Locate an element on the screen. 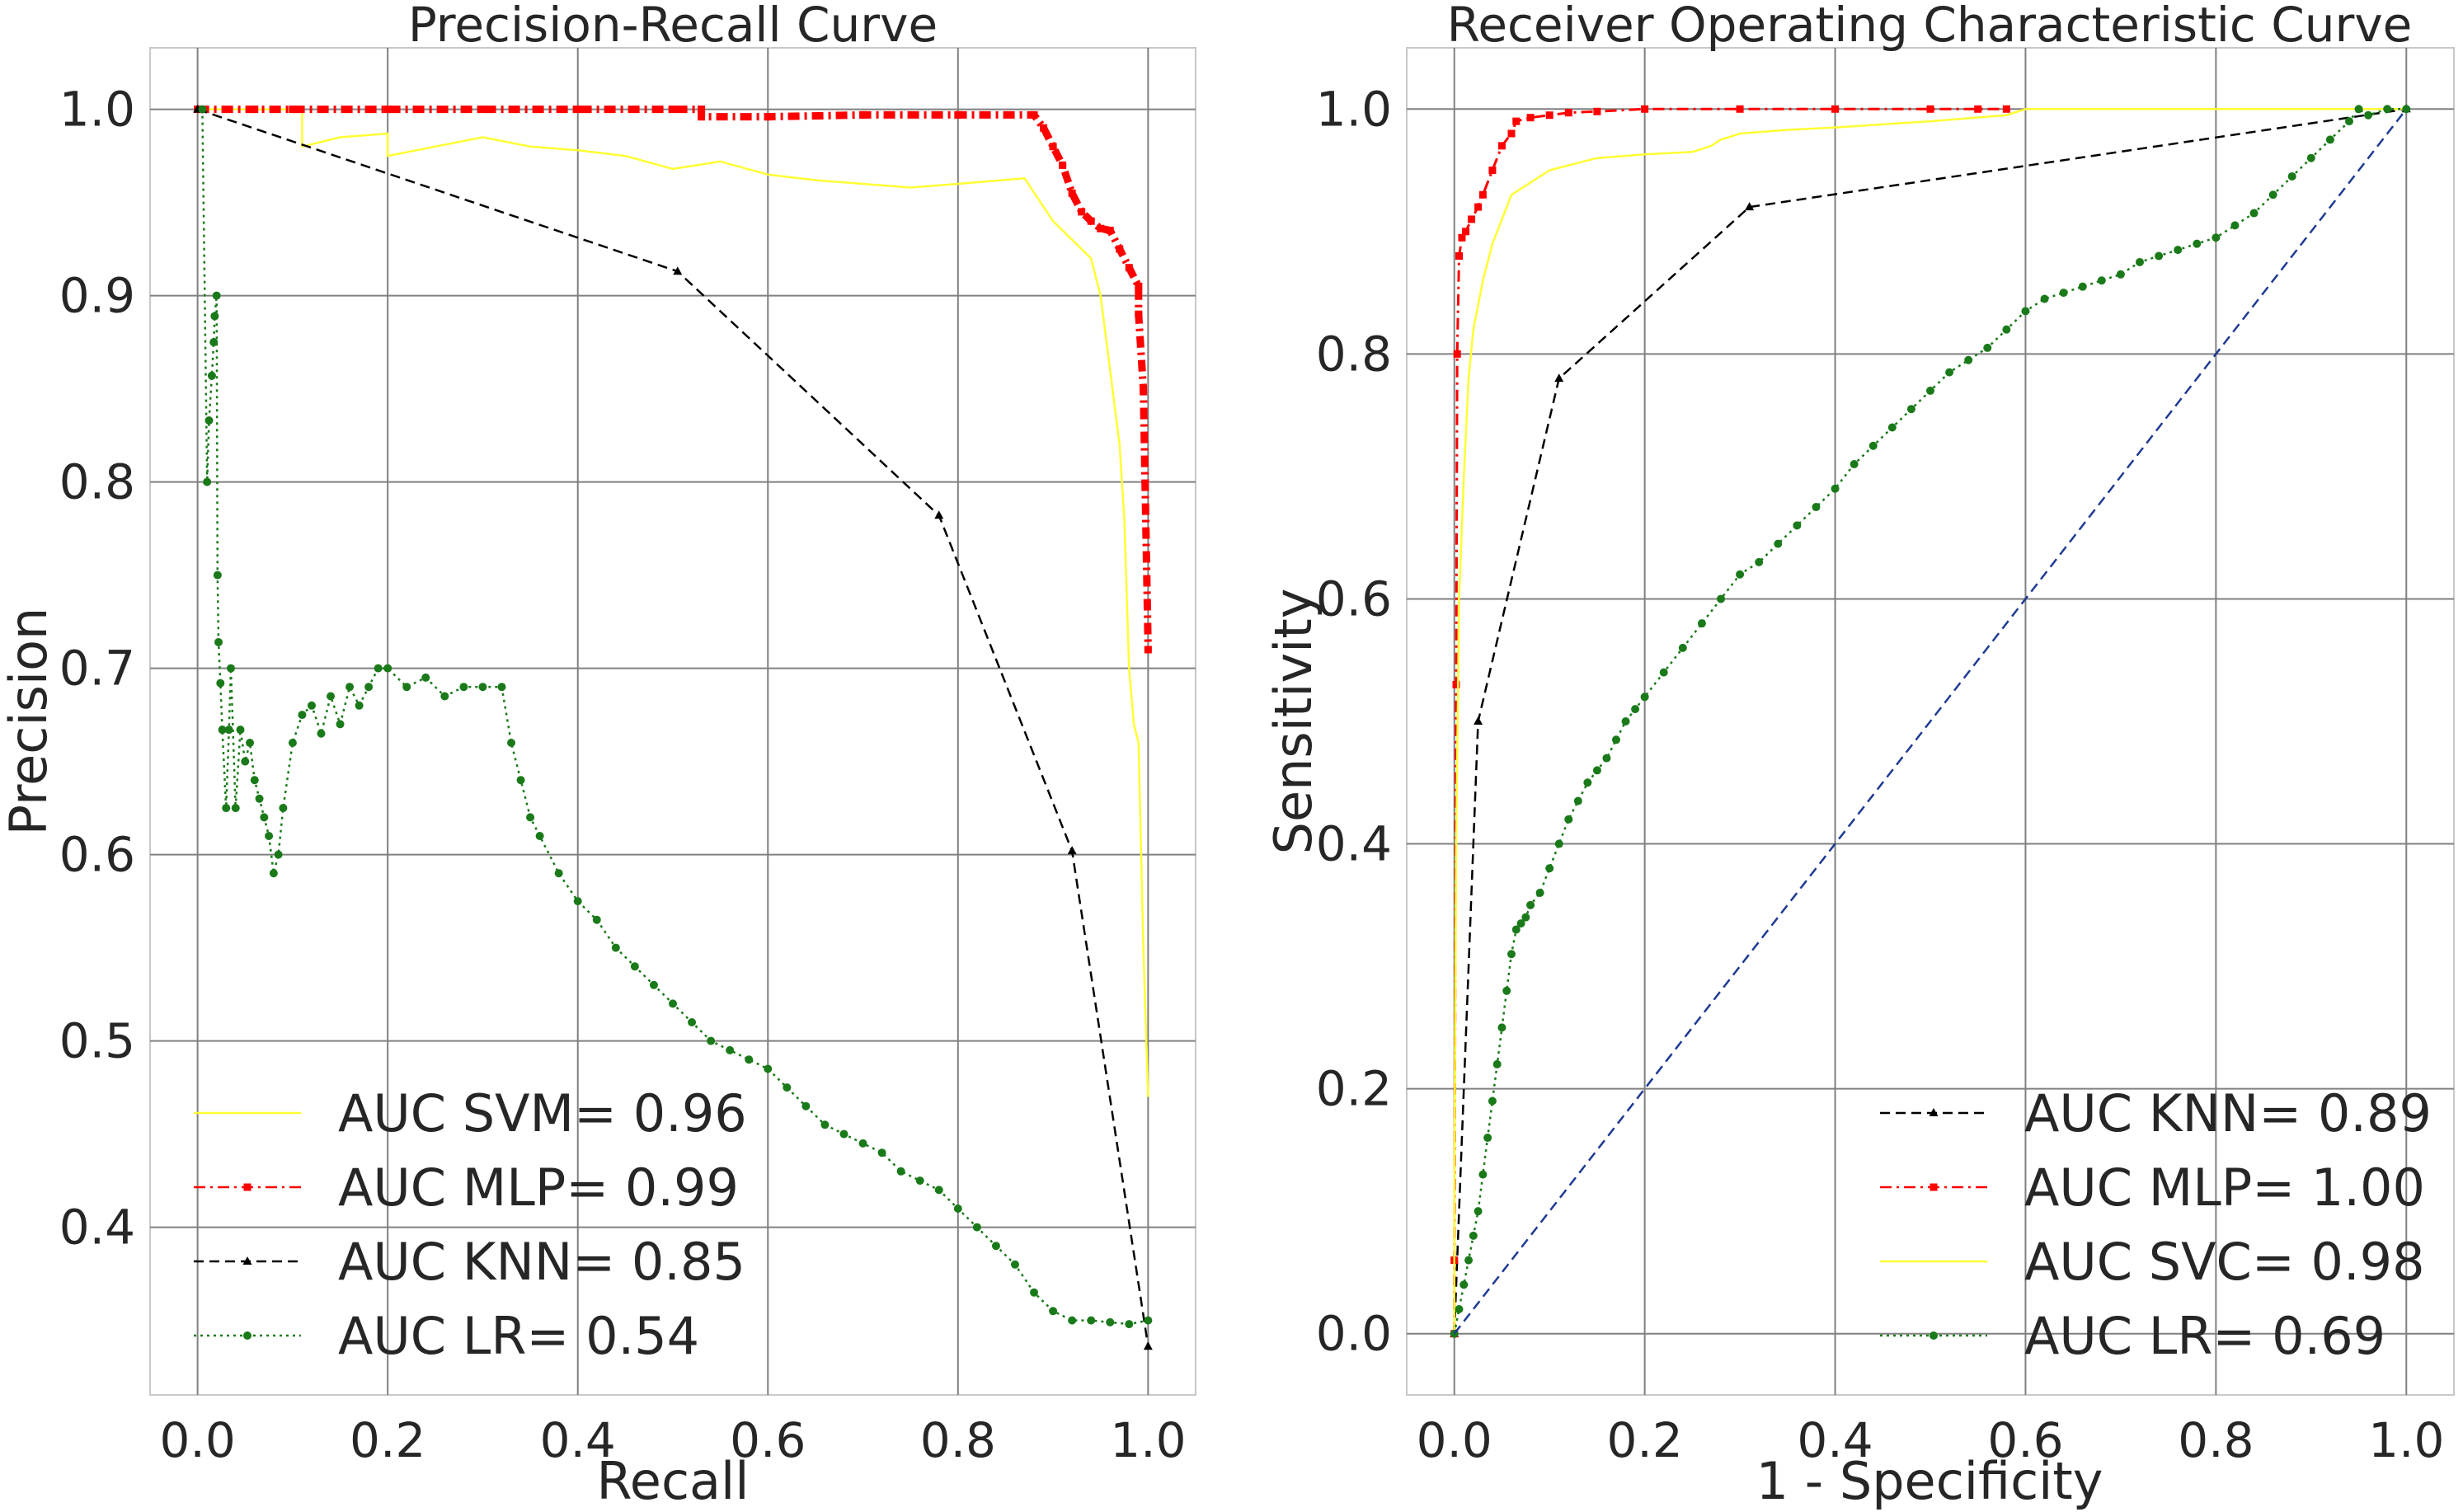  legend-marker is located at coordinates (247, 1260).